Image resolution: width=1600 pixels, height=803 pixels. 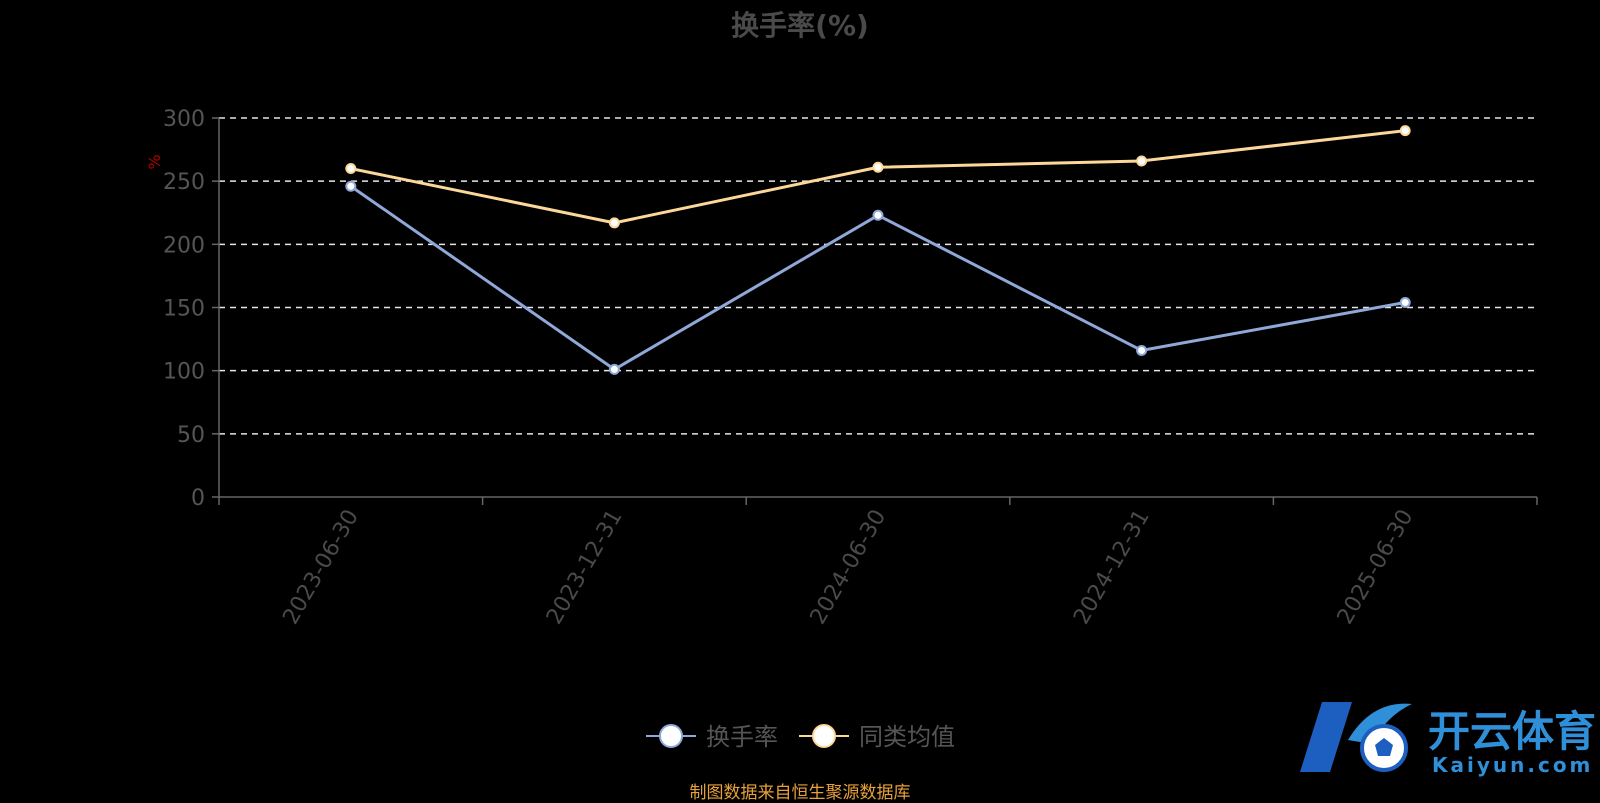 What do you see at coordinates (1512, 765) in the screenshot?
I see `watermark-brand-en: Kaiyun.com` at bounding box center [1512, 765].